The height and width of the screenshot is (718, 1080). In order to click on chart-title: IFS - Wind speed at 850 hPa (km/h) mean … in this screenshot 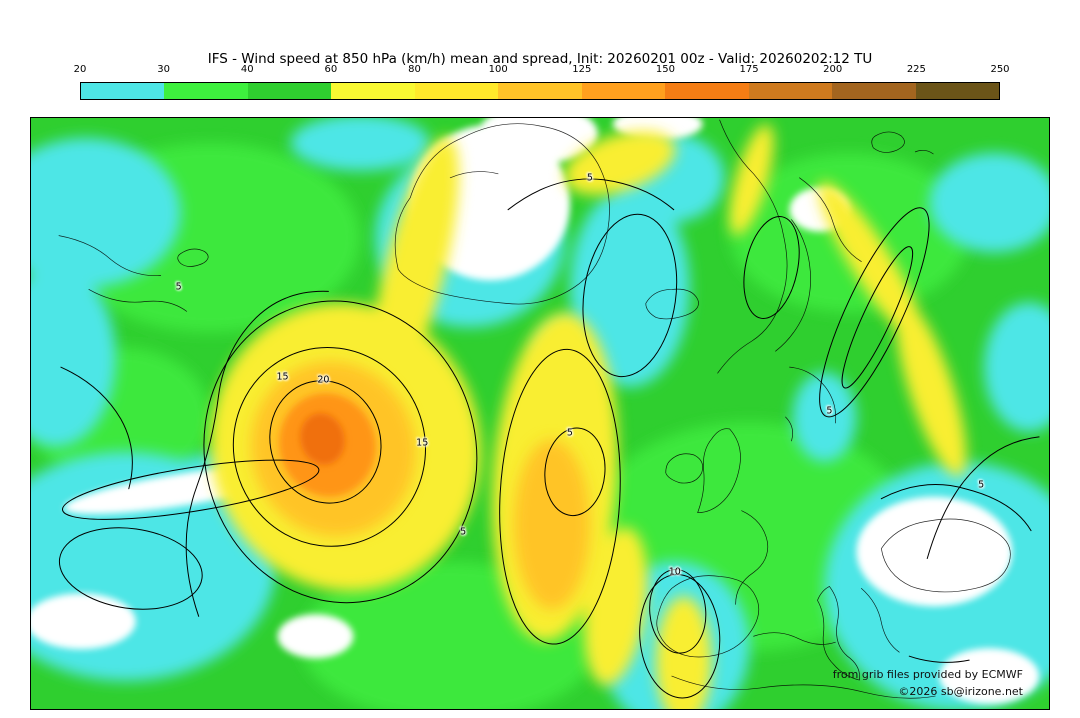, I will do `click(540, 59)`.